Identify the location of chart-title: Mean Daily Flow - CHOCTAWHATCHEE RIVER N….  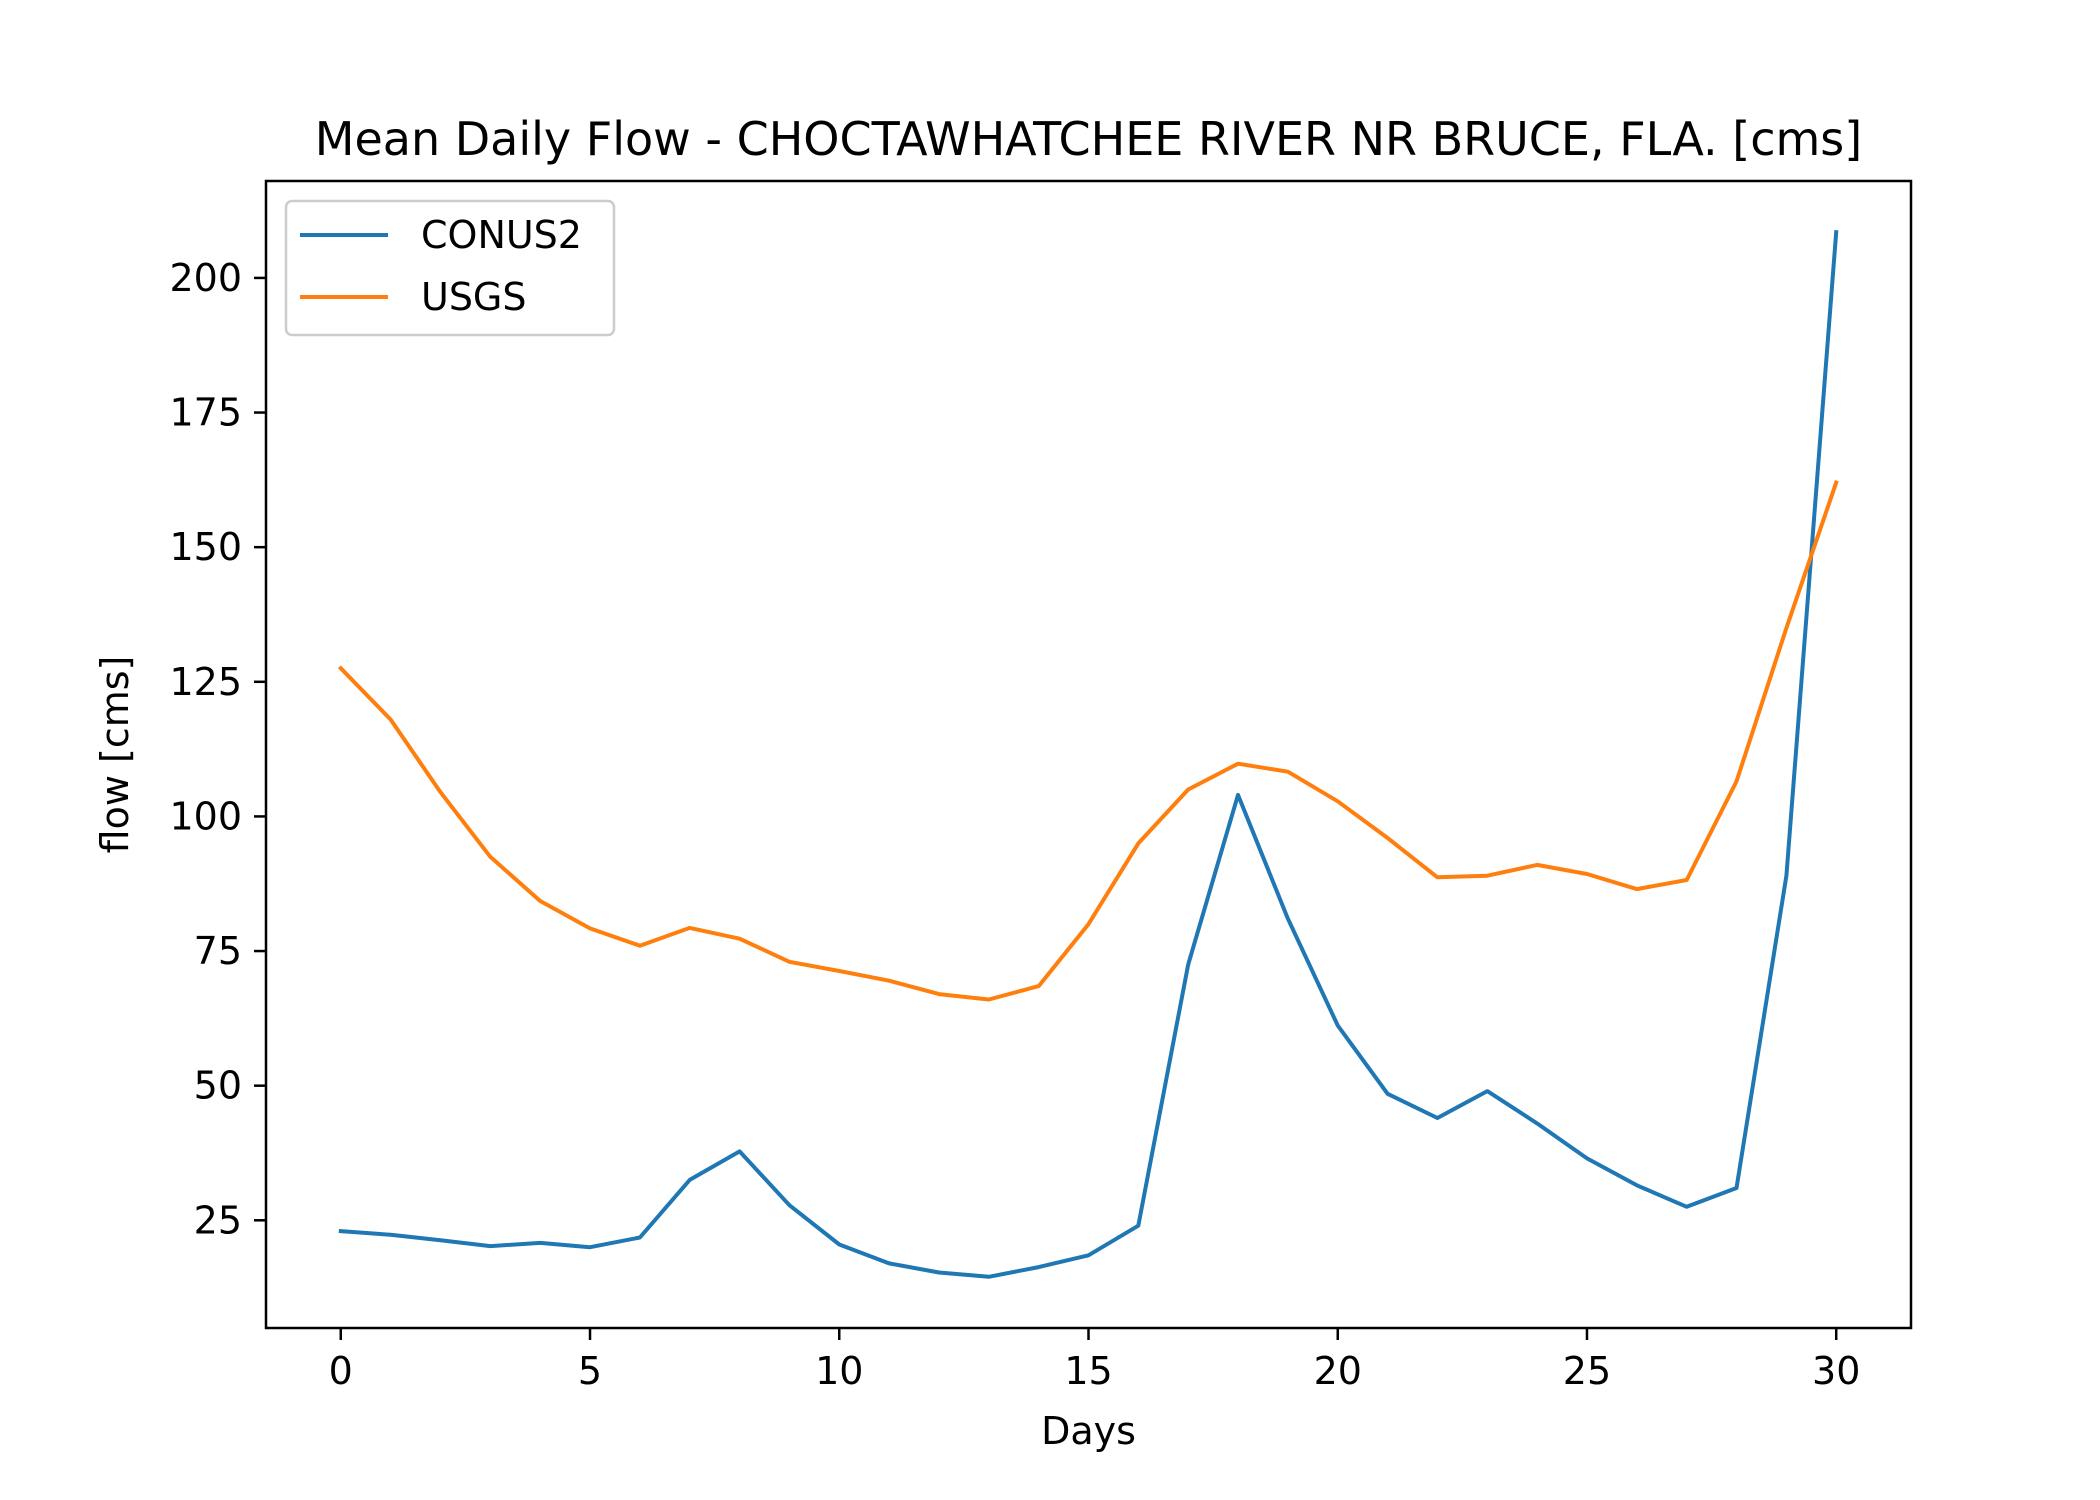
(1088, 139).